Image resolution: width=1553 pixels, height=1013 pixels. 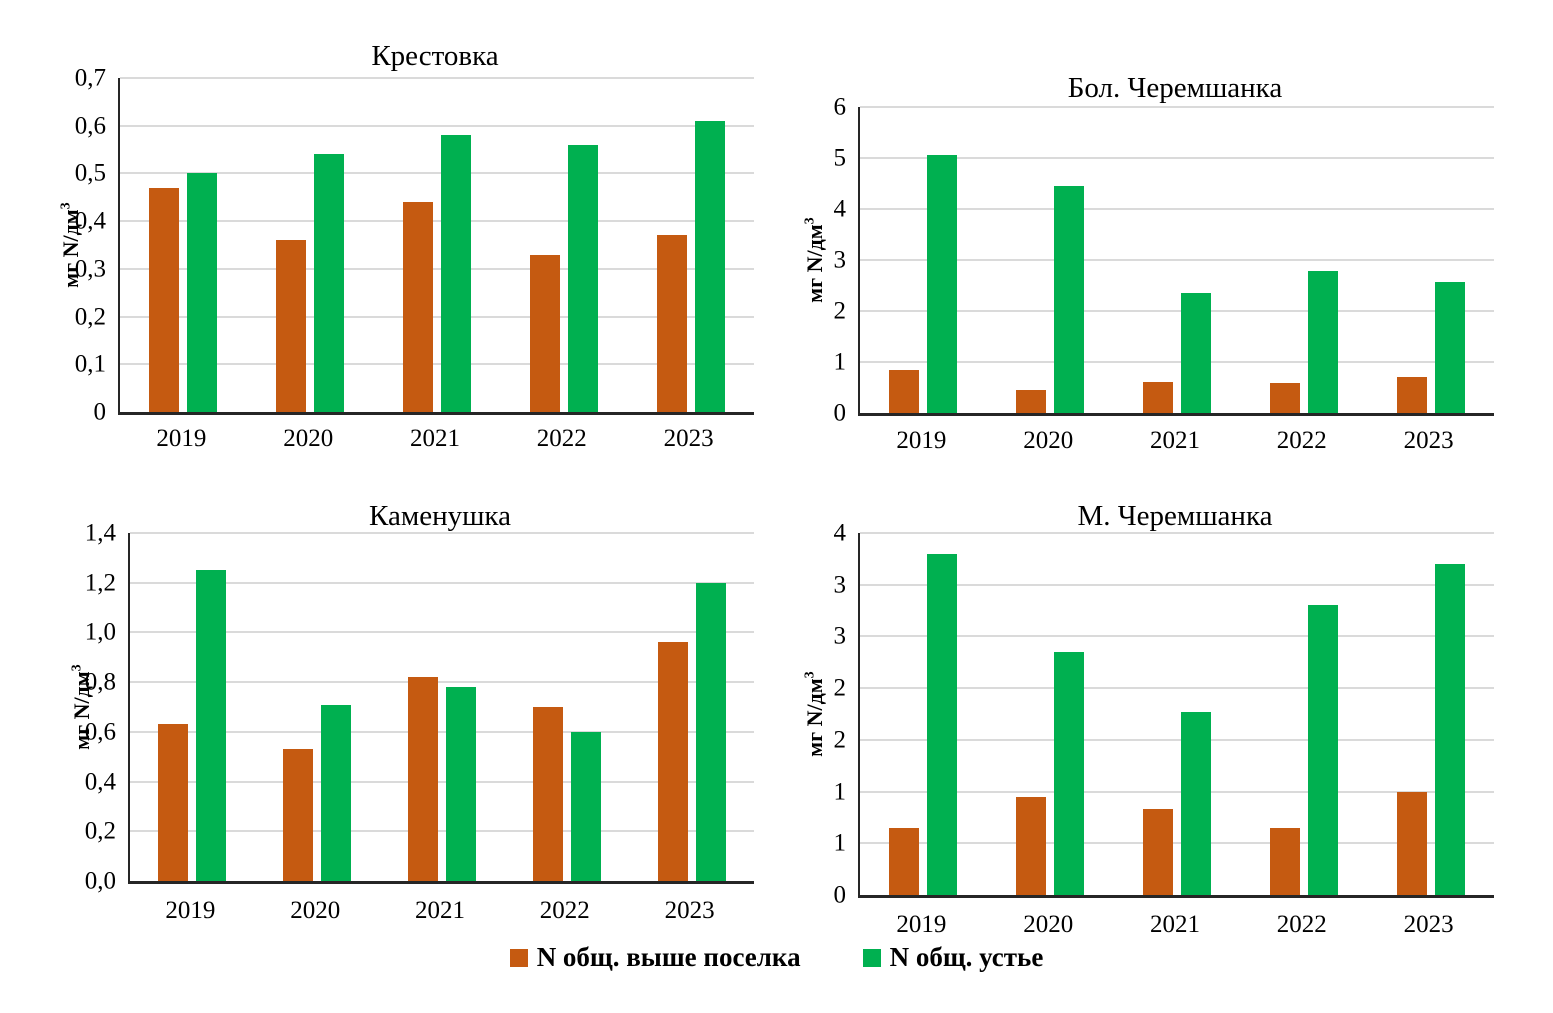 What do you see at coordinates (90, 364) in the screenshot?
I see `y-axis-tick-label: 0,1` at bounding box center [90, 364].